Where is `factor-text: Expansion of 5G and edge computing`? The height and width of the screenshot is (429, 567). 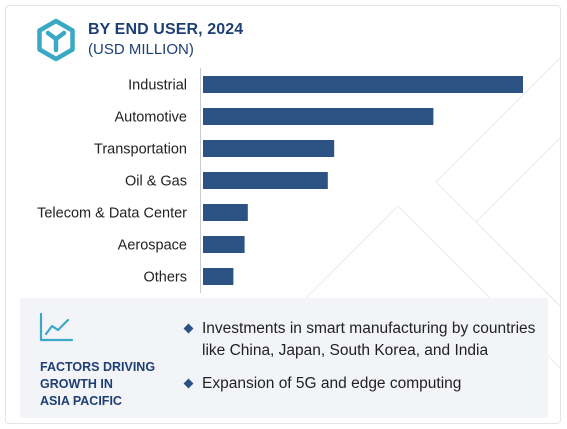 factor-text: Expansion of 5G and edge computing is located at coordinates (332, 383).